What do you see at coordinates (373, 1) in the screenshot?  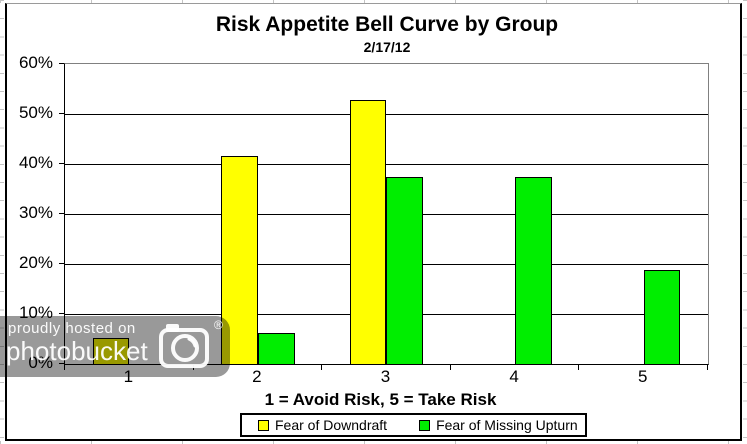 I see `sheet-gridline-ticks-top` at bounding box center [373, 1].